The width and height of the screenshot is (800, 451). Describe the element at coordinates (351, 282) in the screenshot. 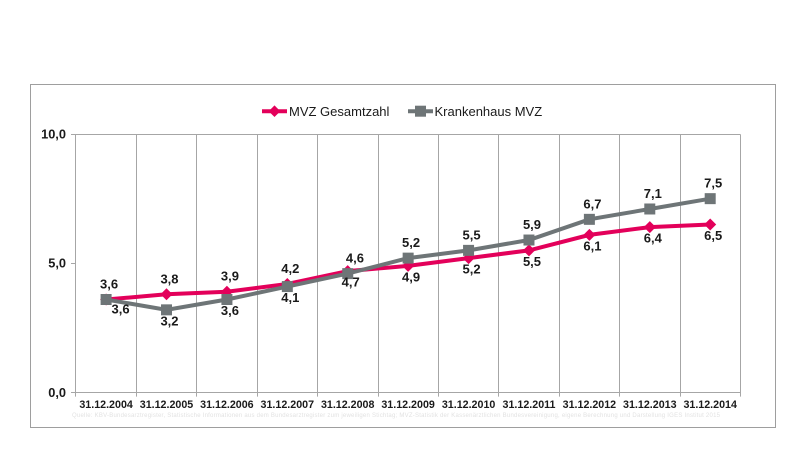

I see `svg-text: 4,7` at that location.